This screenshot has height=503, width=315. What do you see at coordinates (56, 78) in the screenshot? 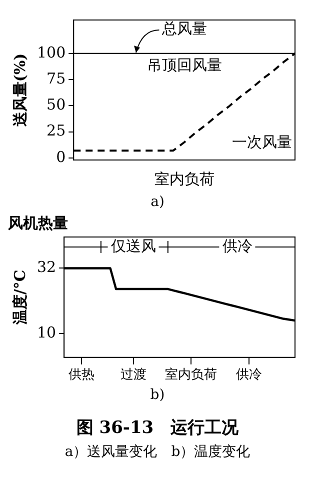
I see `y-tick-label: 75` at bounding box center [56, 78].